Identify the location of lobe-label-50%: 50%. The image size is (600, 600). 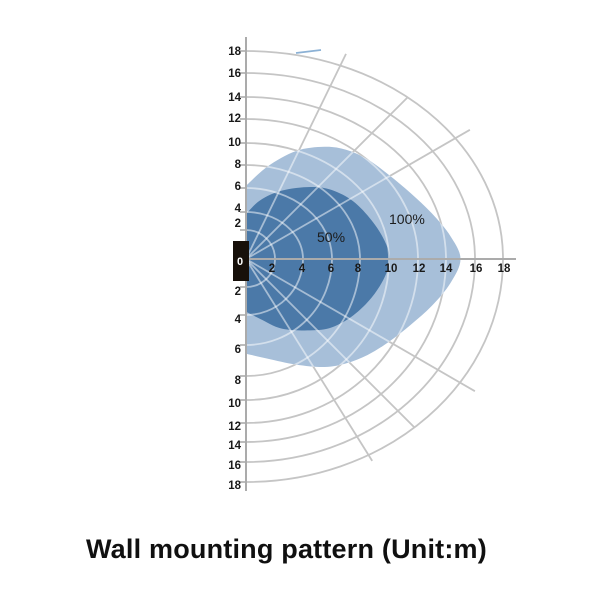
(331, 237).